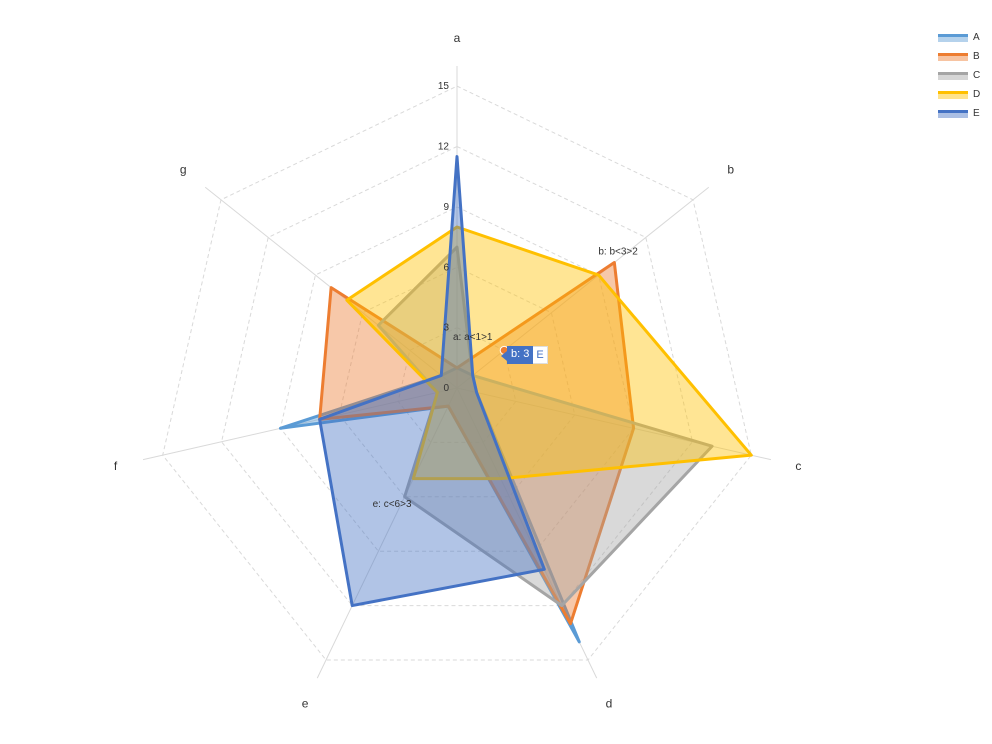 This screenshot has height=744, width=992. I want to click on legend-label: D, so click(977, 94).